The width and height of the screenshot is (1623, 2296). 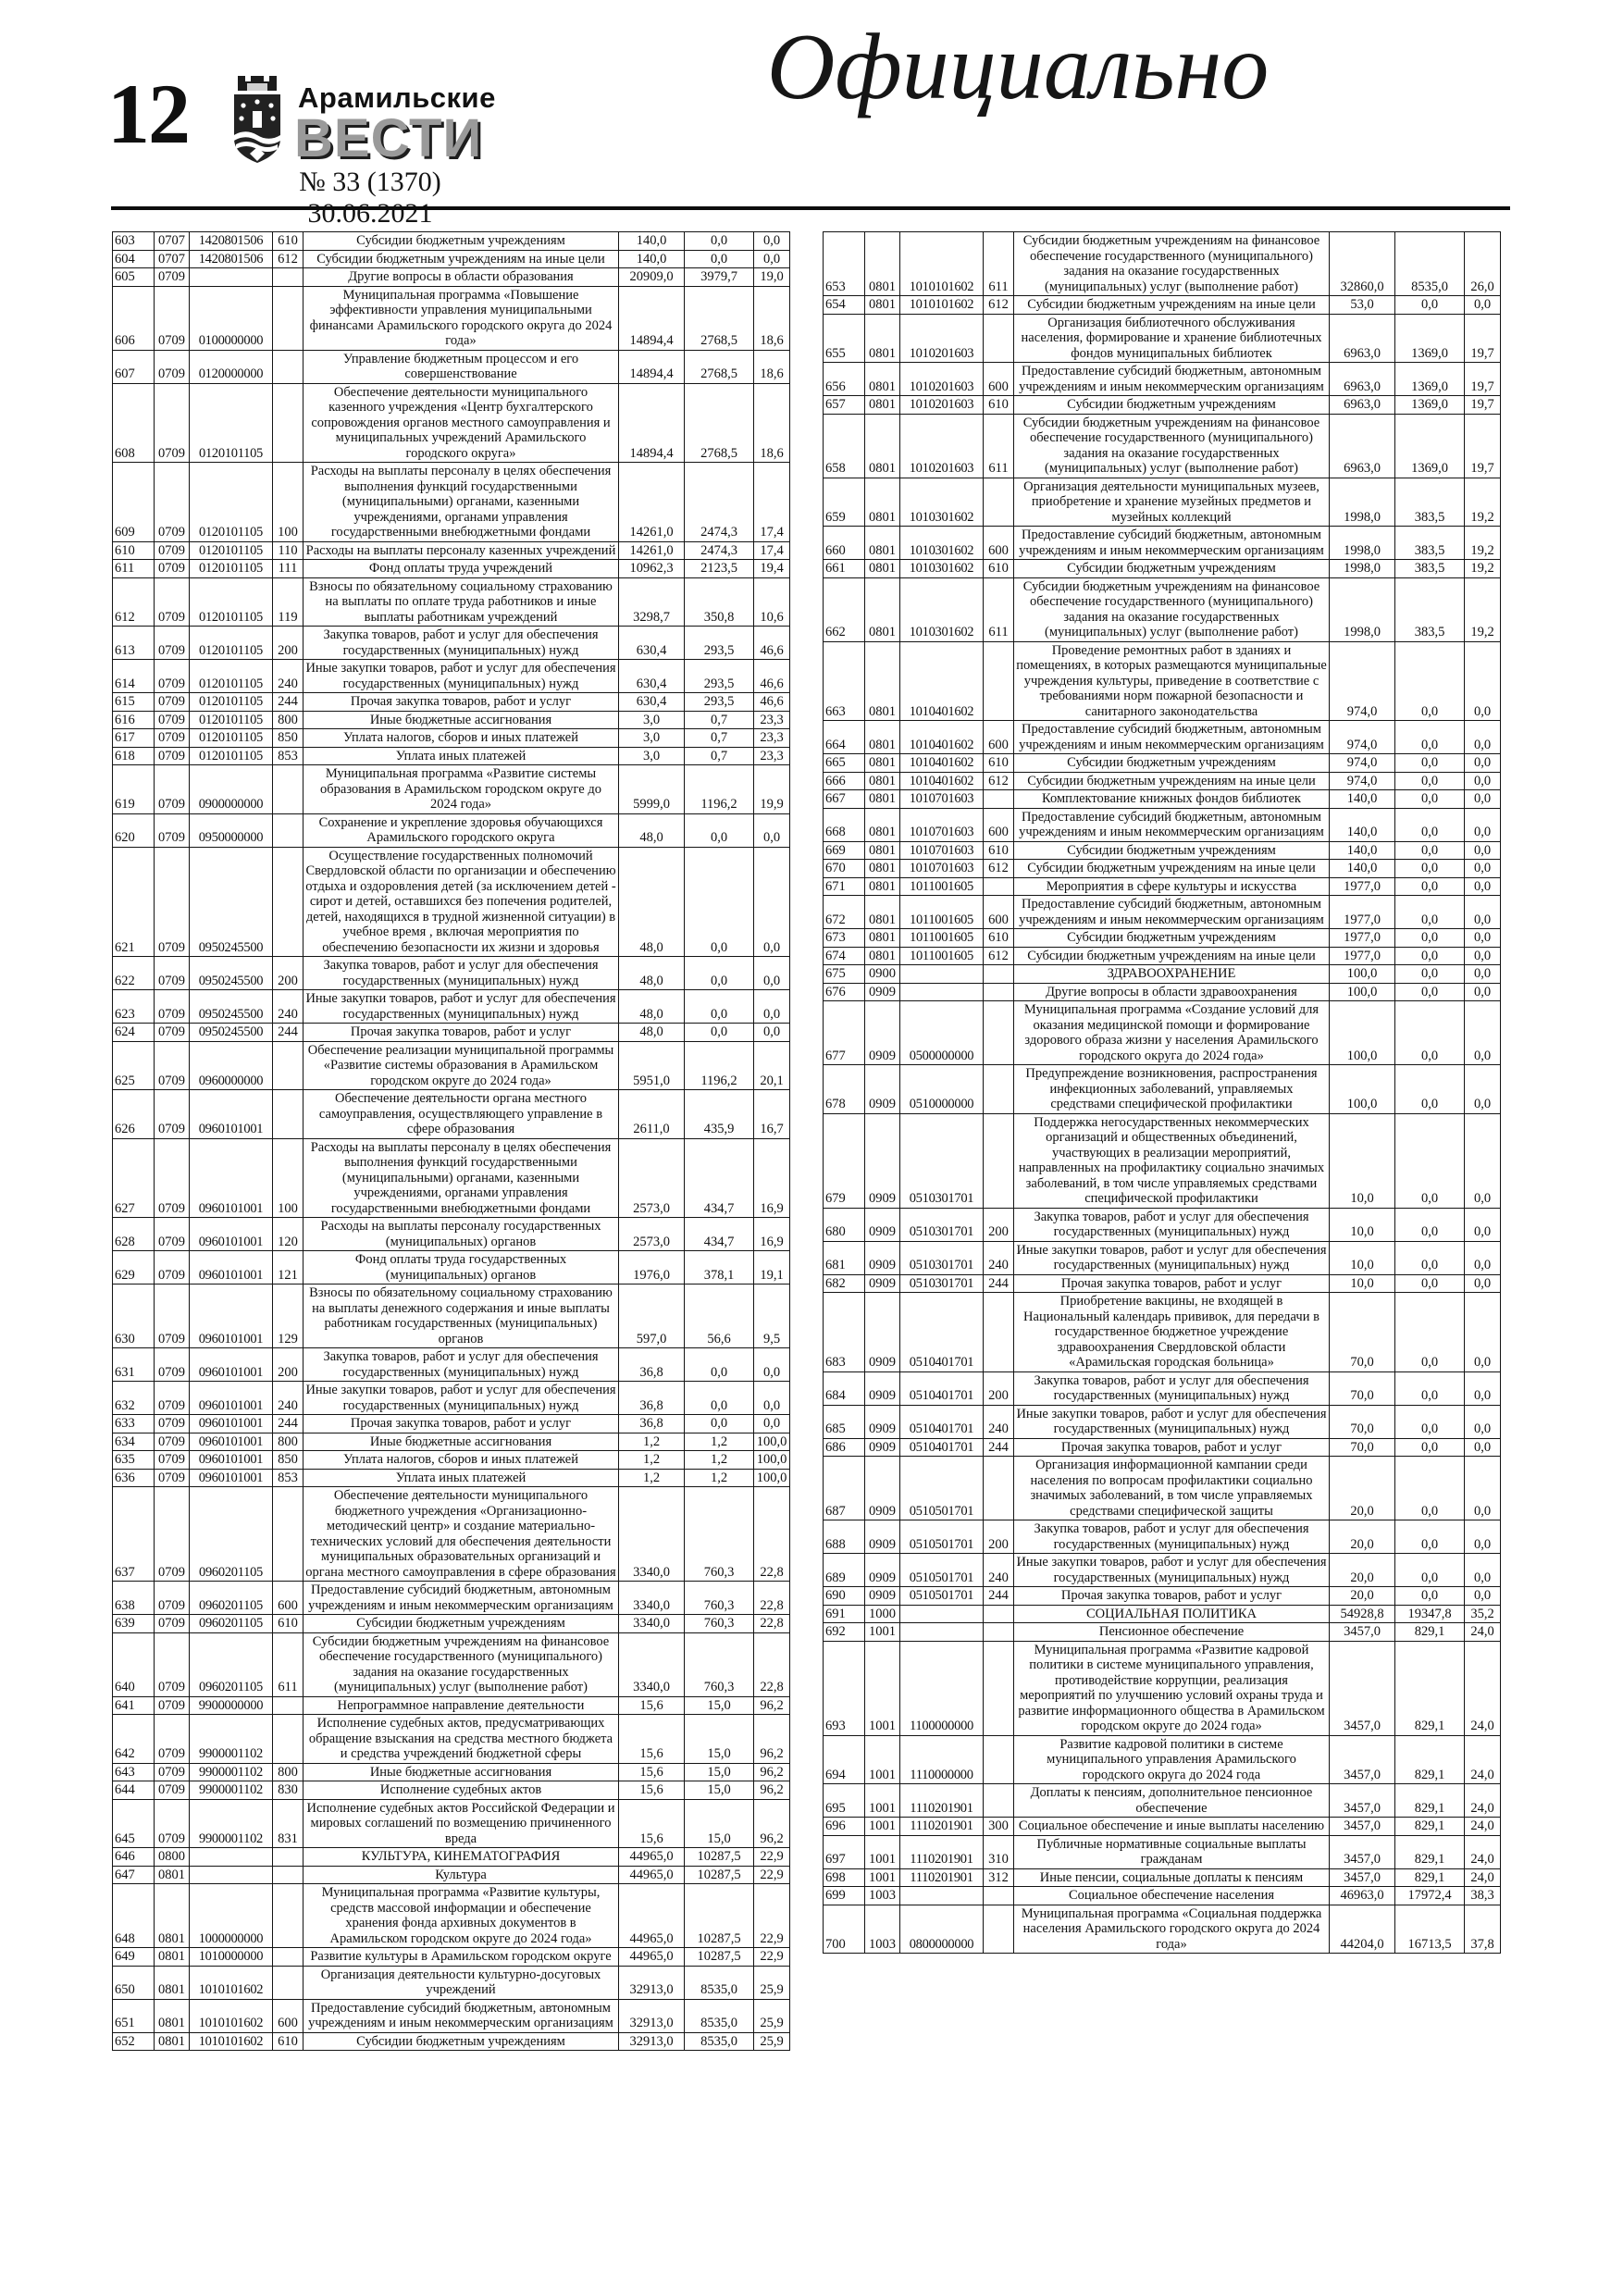 What do you see at coordinates (231, 258) in the screenshot?
I see `cell-target-article-code: 1420801506` at bounding box center [231, 258].